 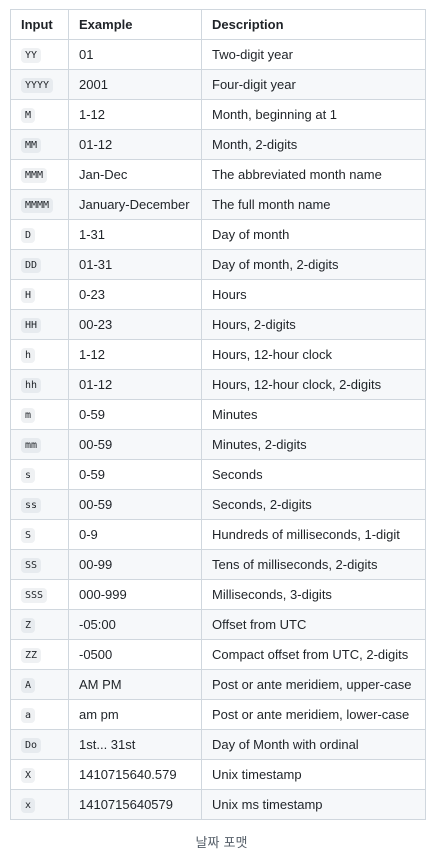 I want to click on cell-example: 0-9, so click(x=135, y=534).